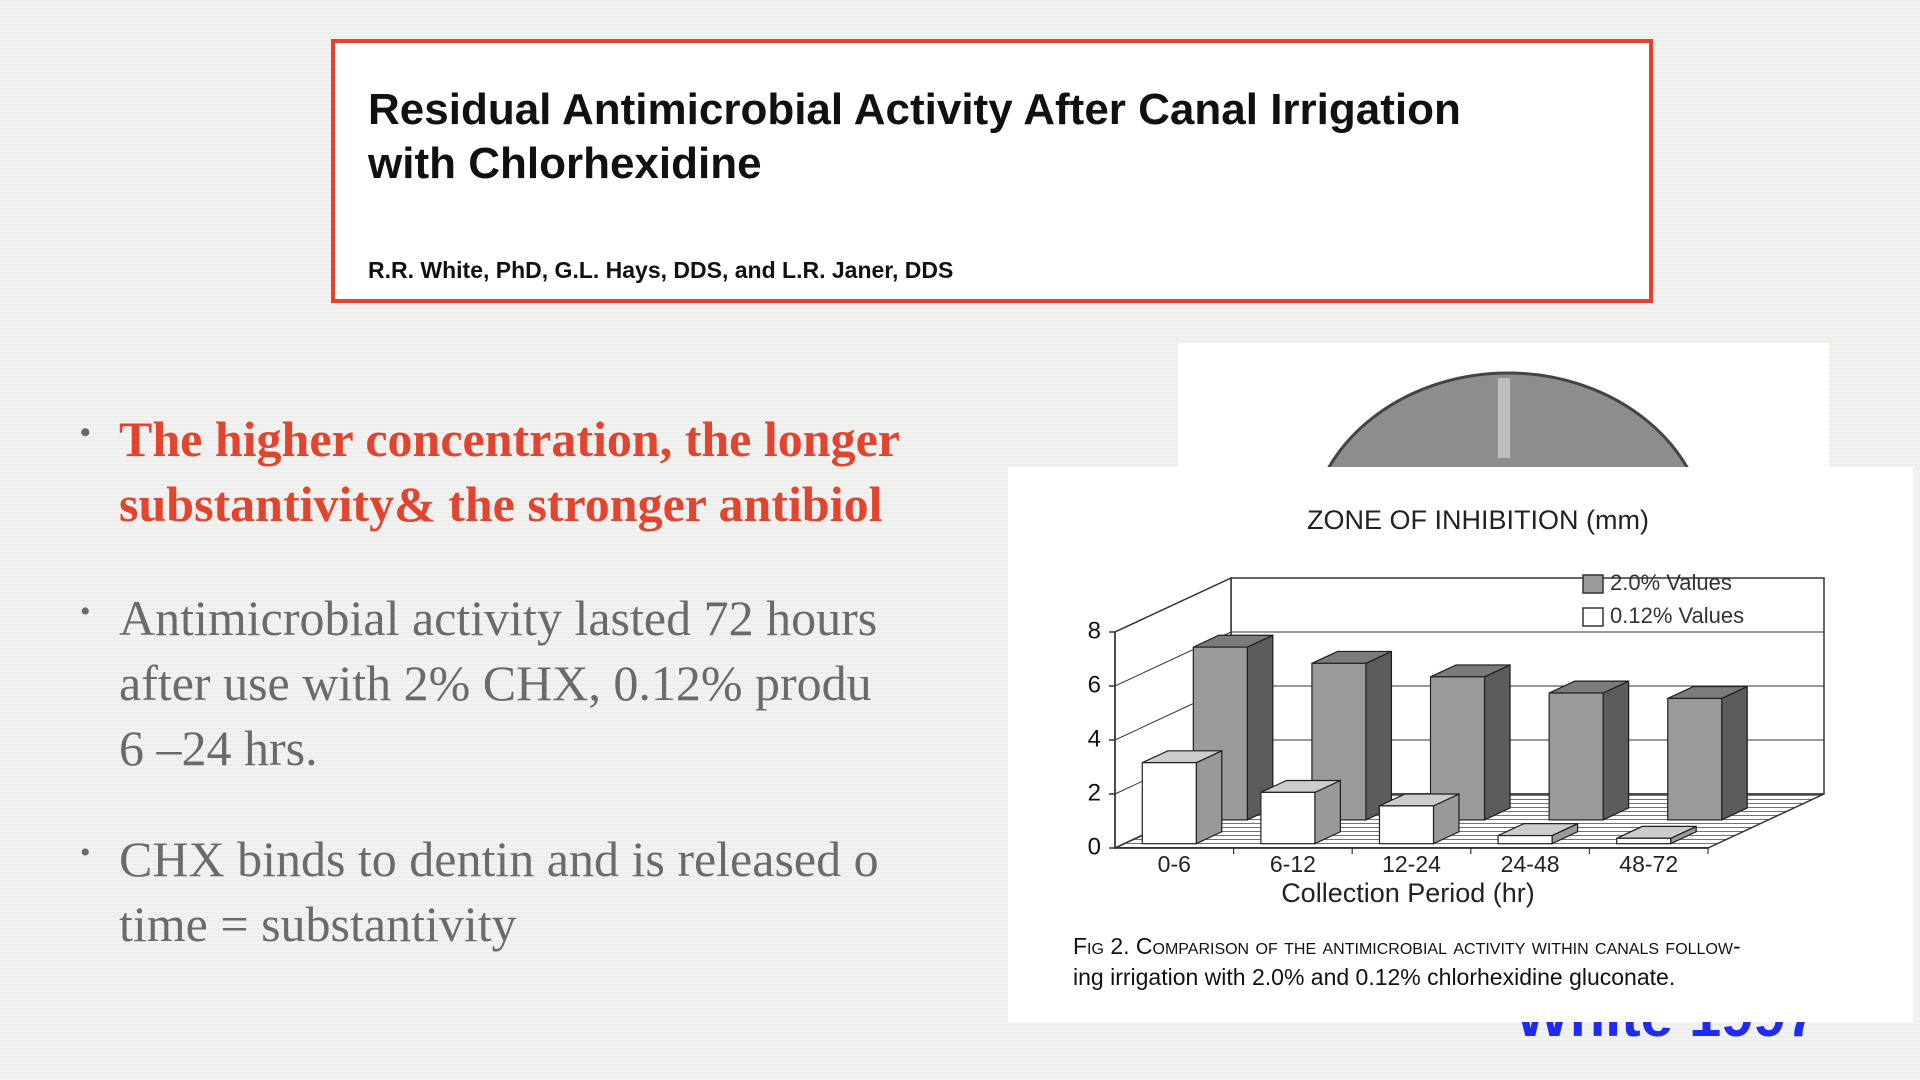  What do you see at coordinates (1508, 419) in the screenshot?
I see `photo-image` at bounding box center [1508, 419].